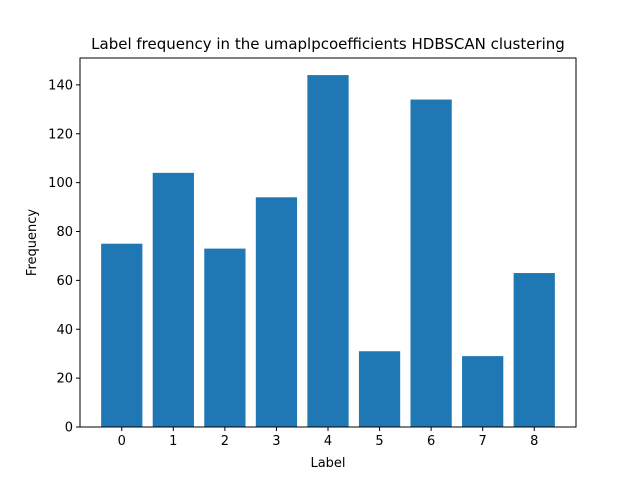  What do you see at coordinates (431, 441) in the screenshot?
I see `x-tick-label: 6` at bounding box center [431, 441].